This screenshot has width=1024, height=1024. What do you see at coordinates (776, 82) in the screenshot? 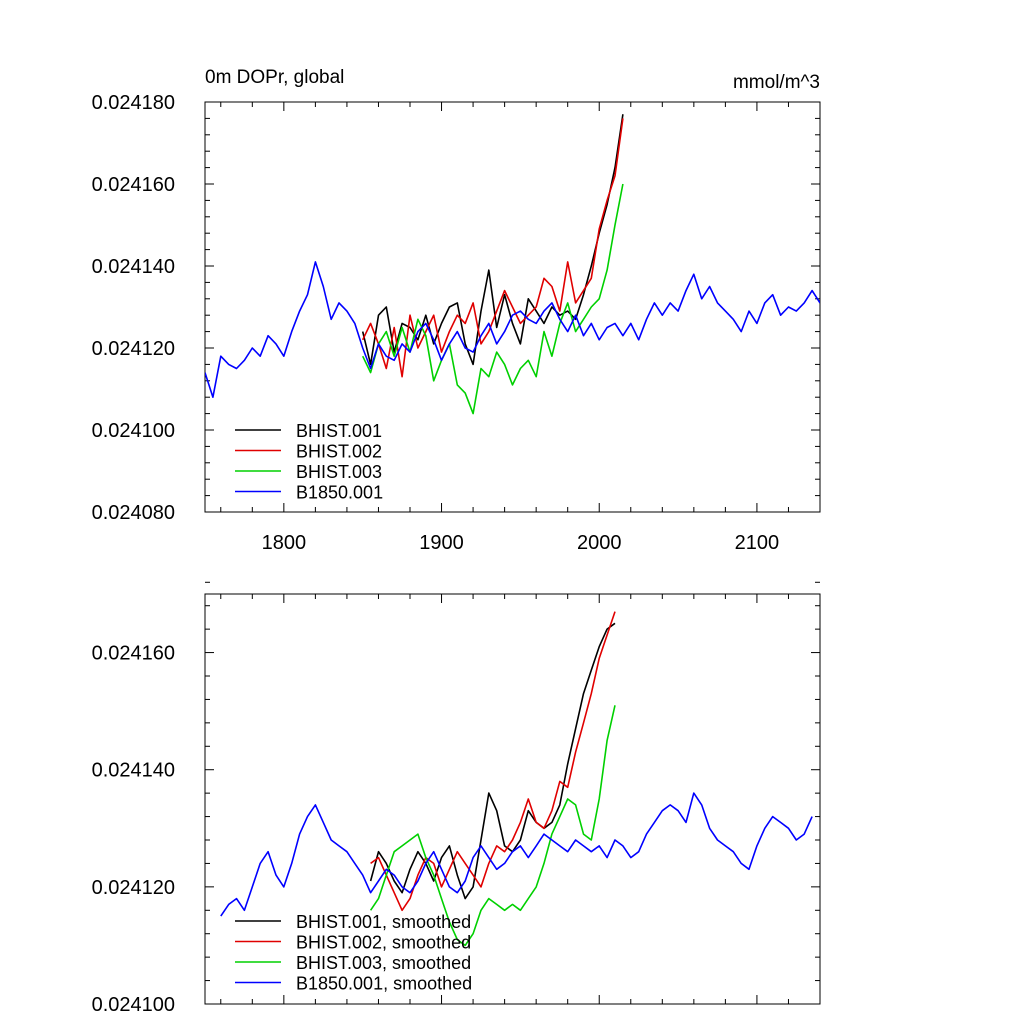
I see `units-label: mmol/m^3` at bounding box center [776, 82].